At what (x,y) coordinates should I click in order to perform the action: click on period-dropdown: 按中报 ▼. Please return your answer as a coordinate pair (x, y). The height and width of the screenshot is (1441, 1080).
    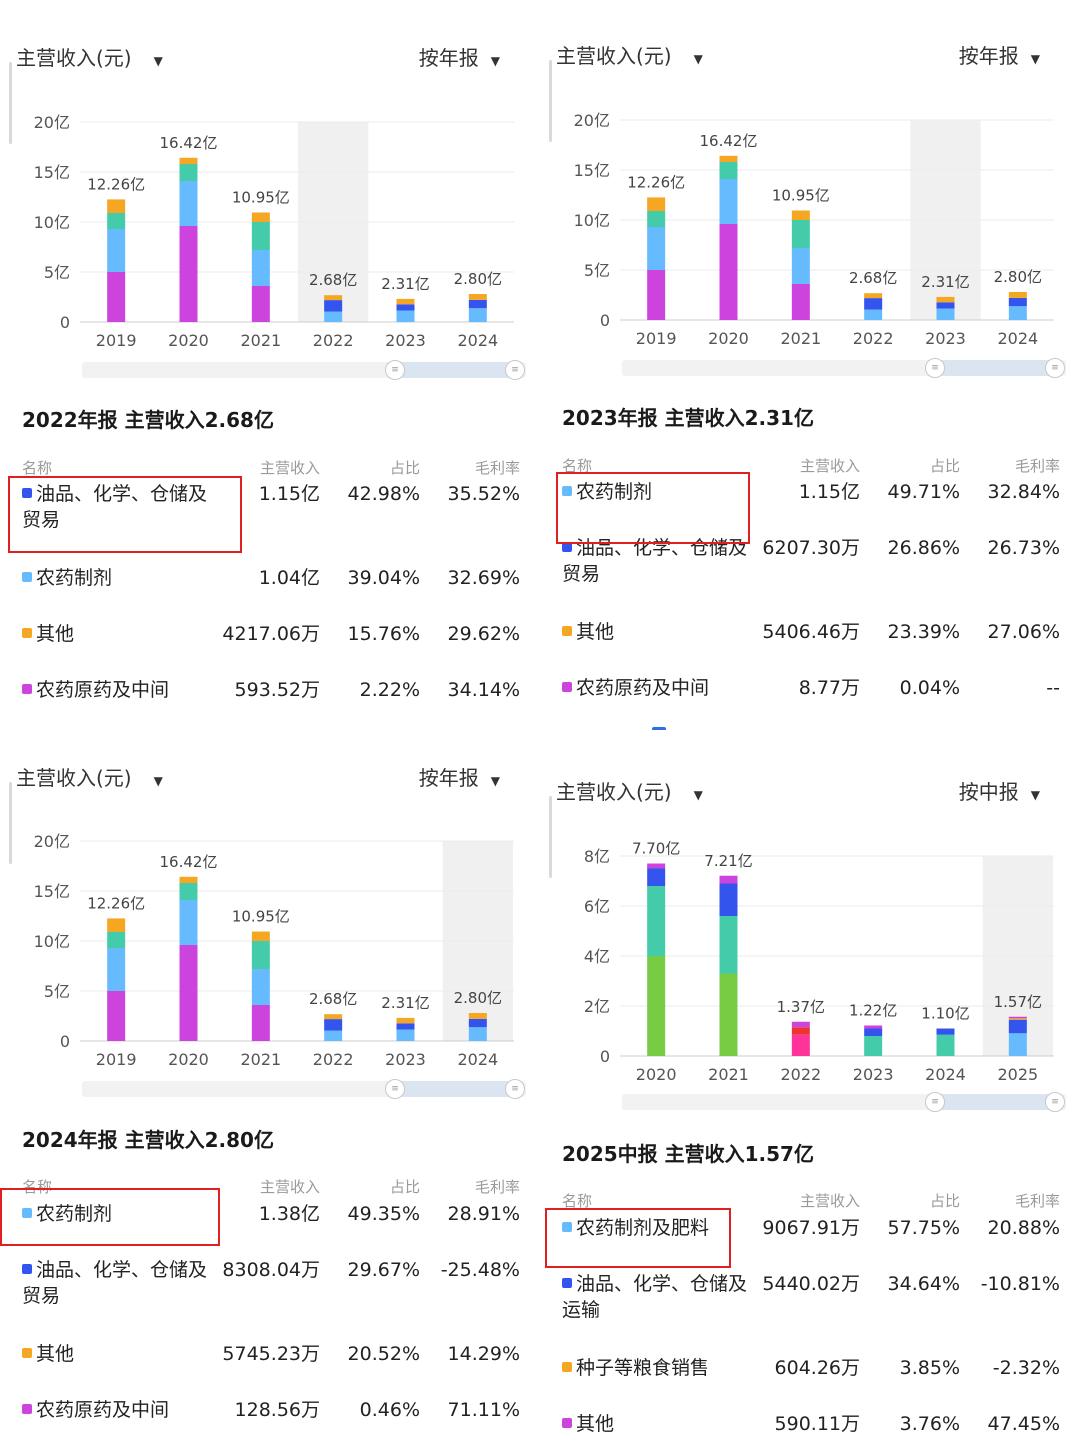
    Looking at the image, I should click on (999, 790).